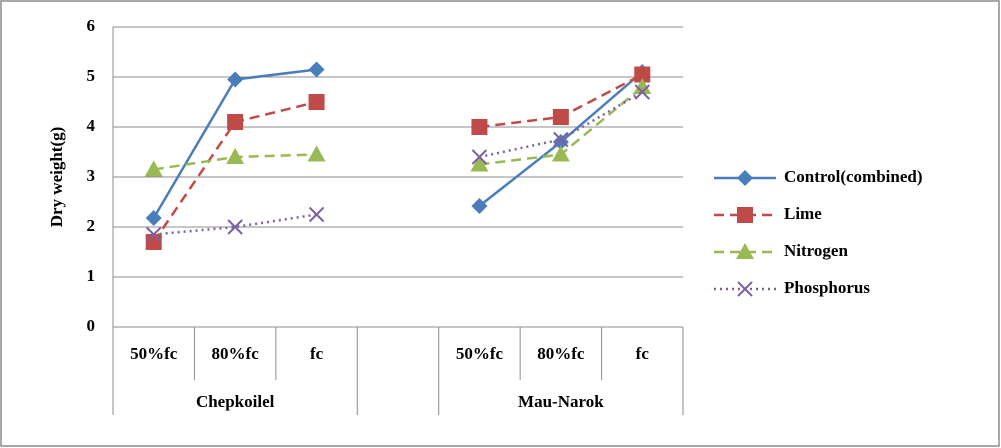 The width and height of the screenshot is (1001, 448). What do you see at coordinates (91, 125) in the screenshot?
I see `y-tick-label: 4` at bounding box center [91, 125].